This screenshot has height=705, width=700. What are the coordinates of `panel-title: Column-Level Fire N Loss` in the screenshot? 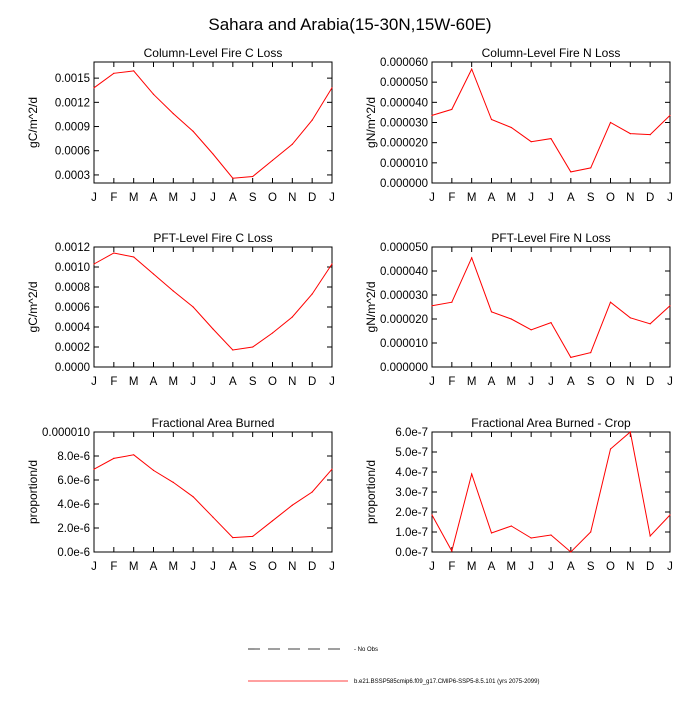 It's located at (551, 53).